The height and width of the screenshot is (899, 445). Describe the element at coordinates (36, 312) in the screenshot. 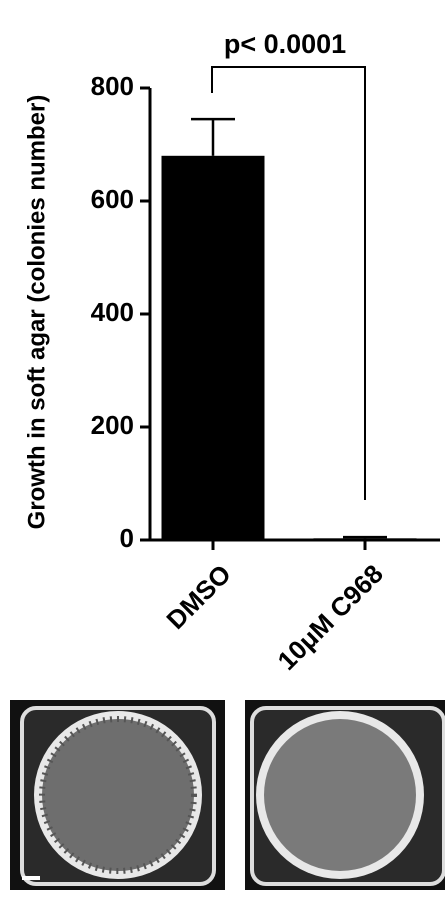

I see `y-axis-label: Growth in soft agar (colonies number)` at that location.